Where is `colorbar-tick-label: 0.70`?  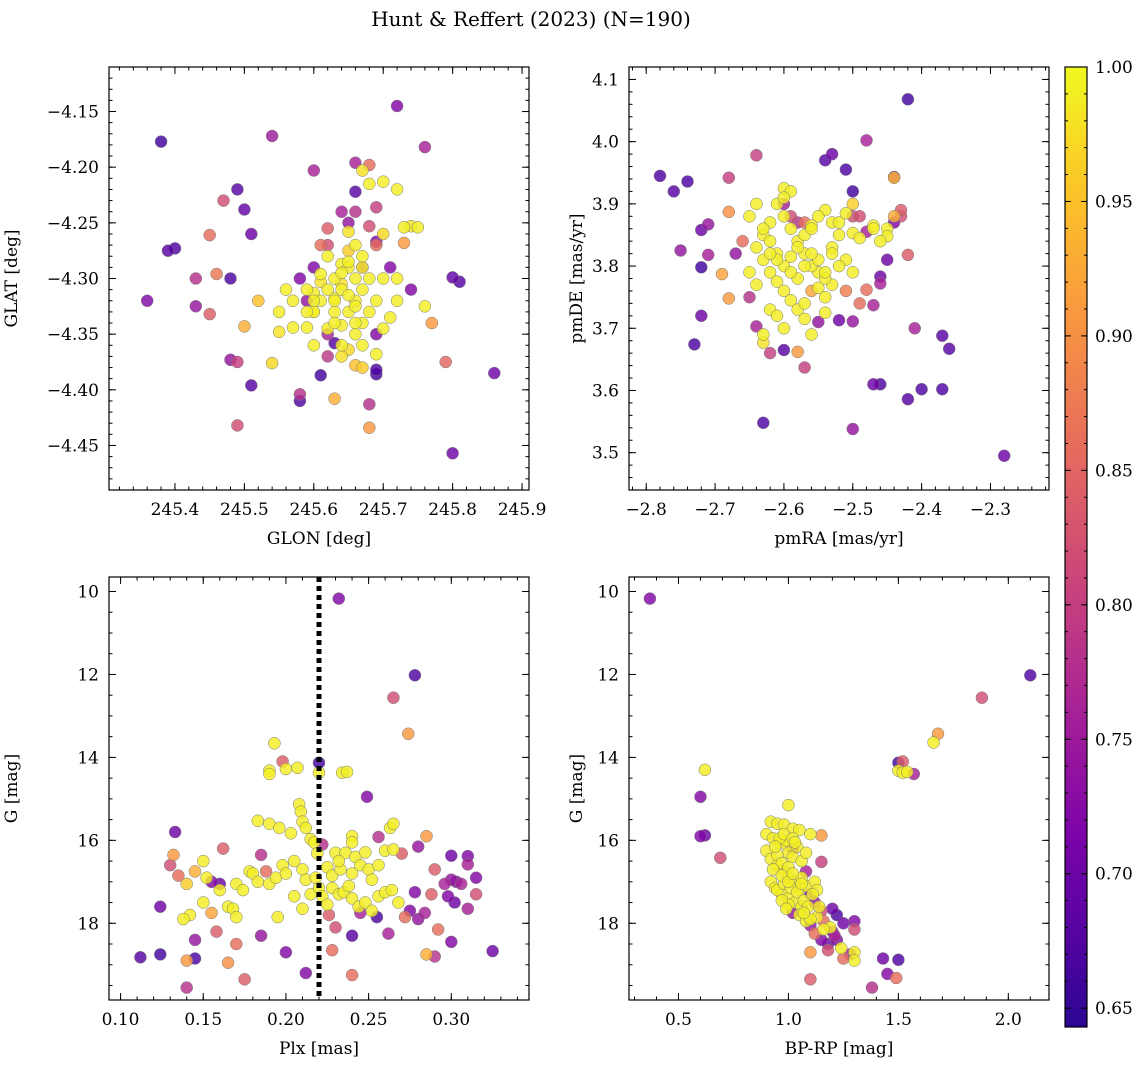
colorbar-tick-label: 0.70 is located at coordinates (1114, 875).